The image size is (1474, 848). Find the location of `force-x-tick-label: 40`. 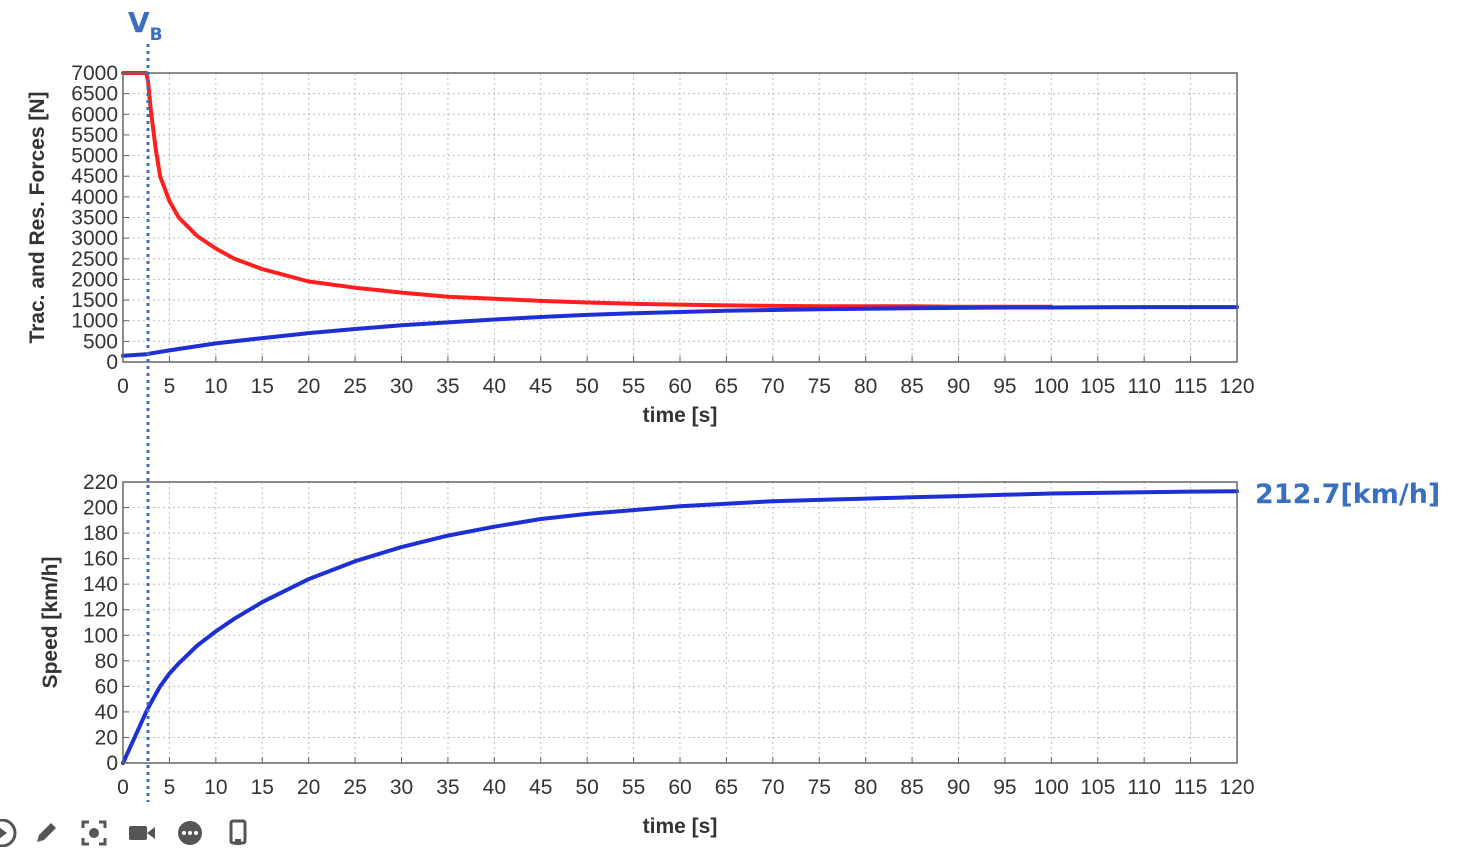

force-x-tick-label: 40 is located at coordinates (494, 386).